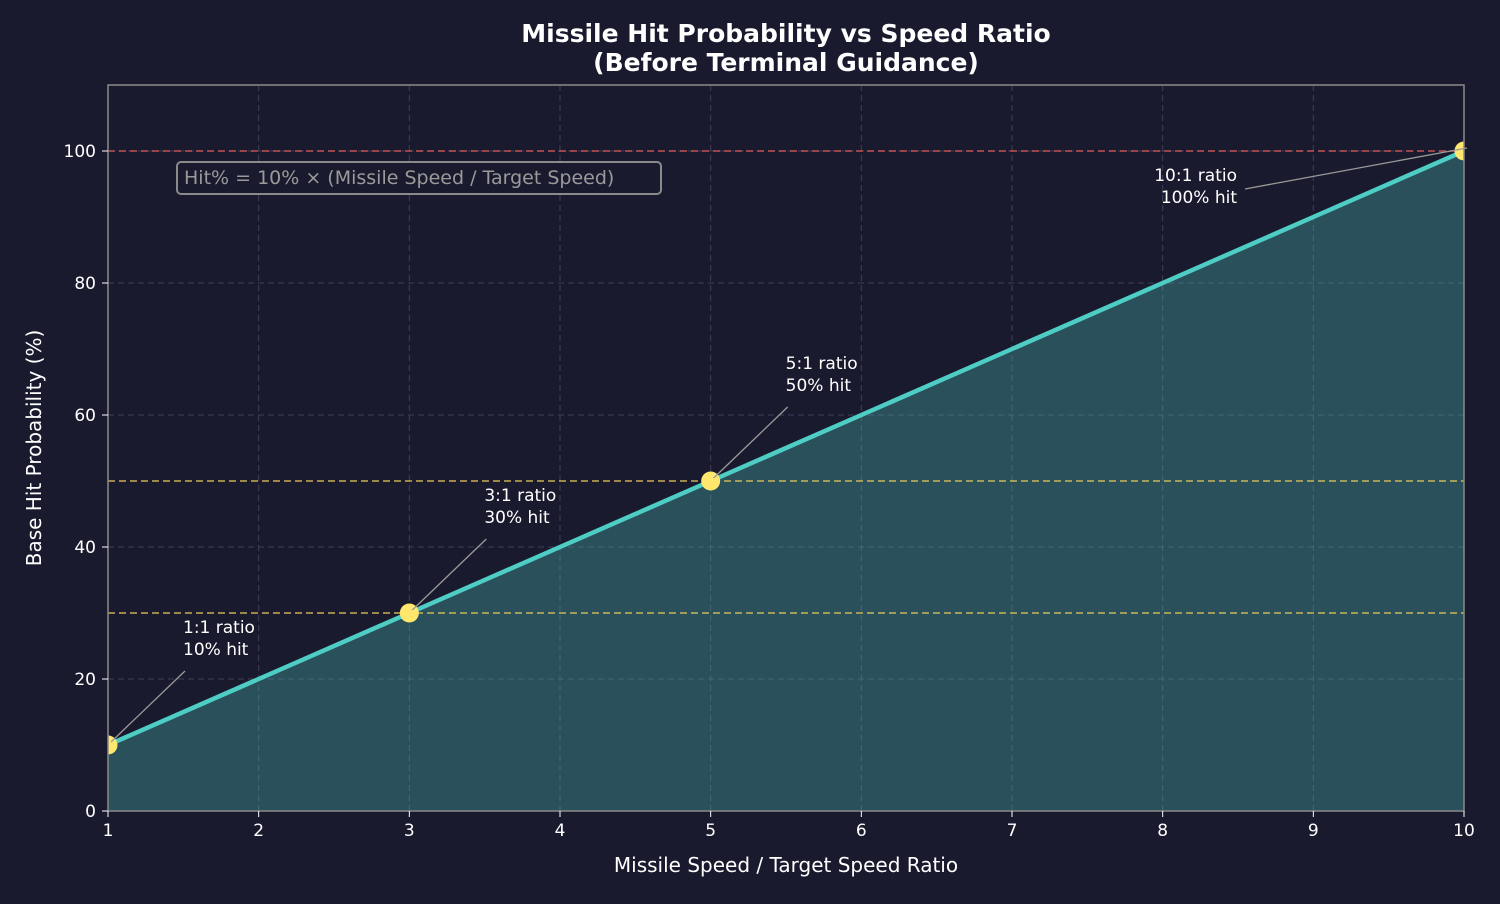 The height and width of the screenshot is (904, 1500). What do you see at coordinates (216, 650) in the screenshot?
I see `annotation-label: 10% hit` at bounding box center [216, 650].